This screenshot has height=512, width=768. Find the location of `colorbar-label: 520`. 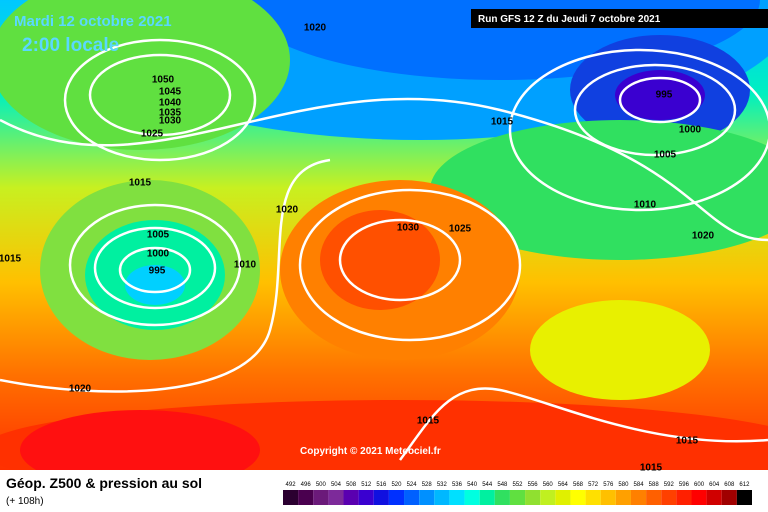

colorbar-label: 520 is located at coordinates (396, 485).